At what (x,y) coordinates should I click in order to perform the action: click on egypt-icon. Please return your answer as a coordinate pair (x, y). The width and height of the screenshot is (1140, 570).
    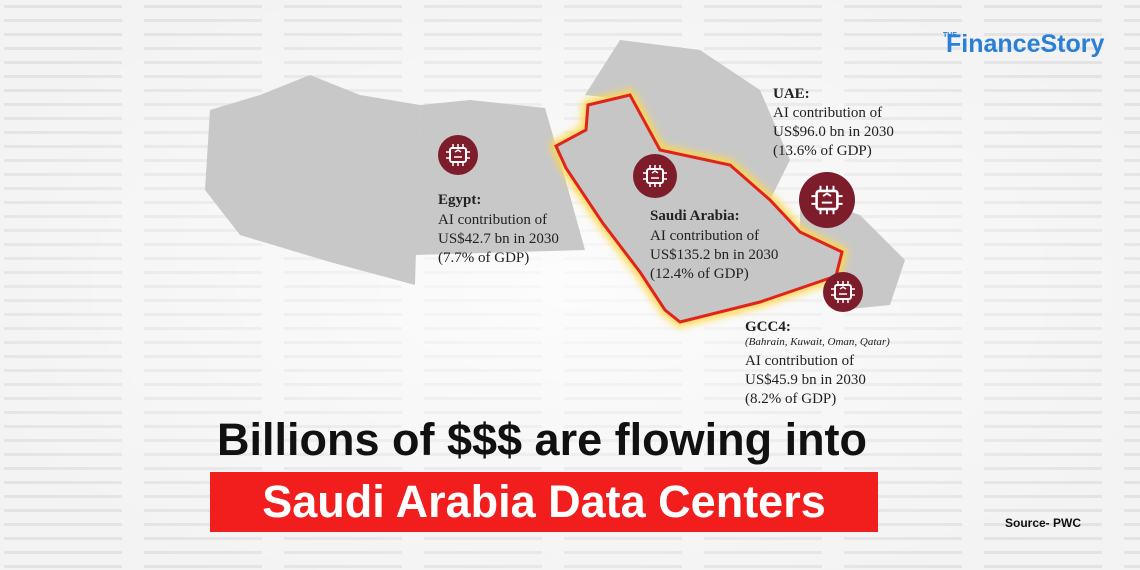
    Looking at the image, I should click on (458, 155).